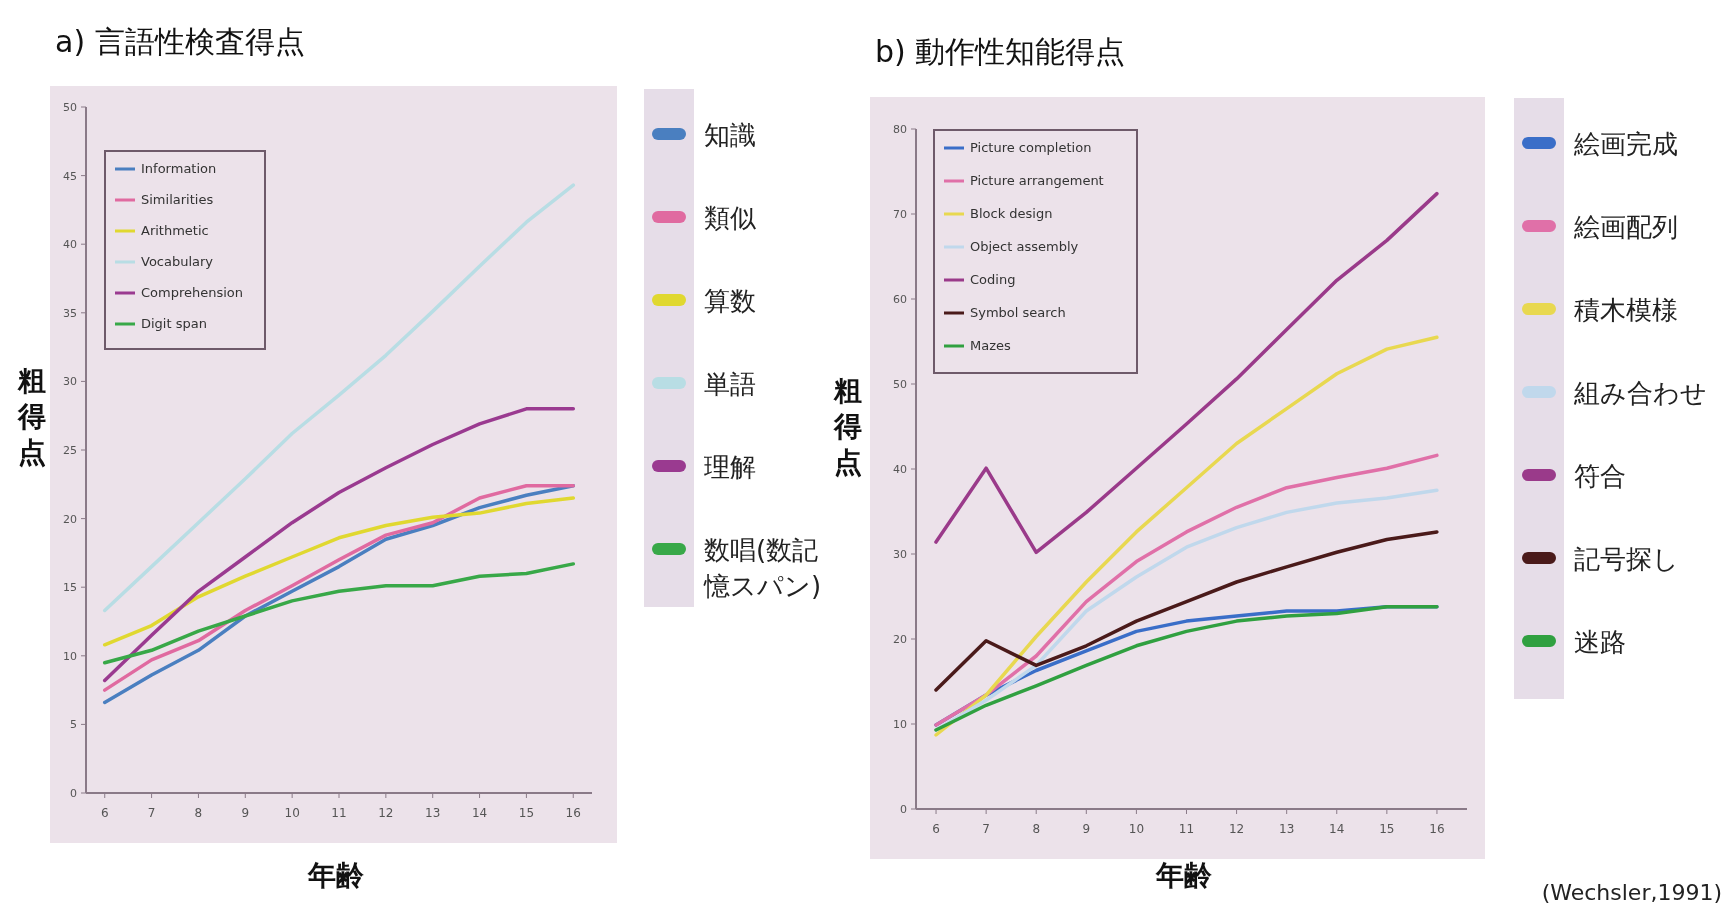 The height and width of the screenshot is (916, 1727). What do you see at coordinates (730, 467) in the screenshot?
I see `legend-label: 理解` at bounding box center [730, 467].